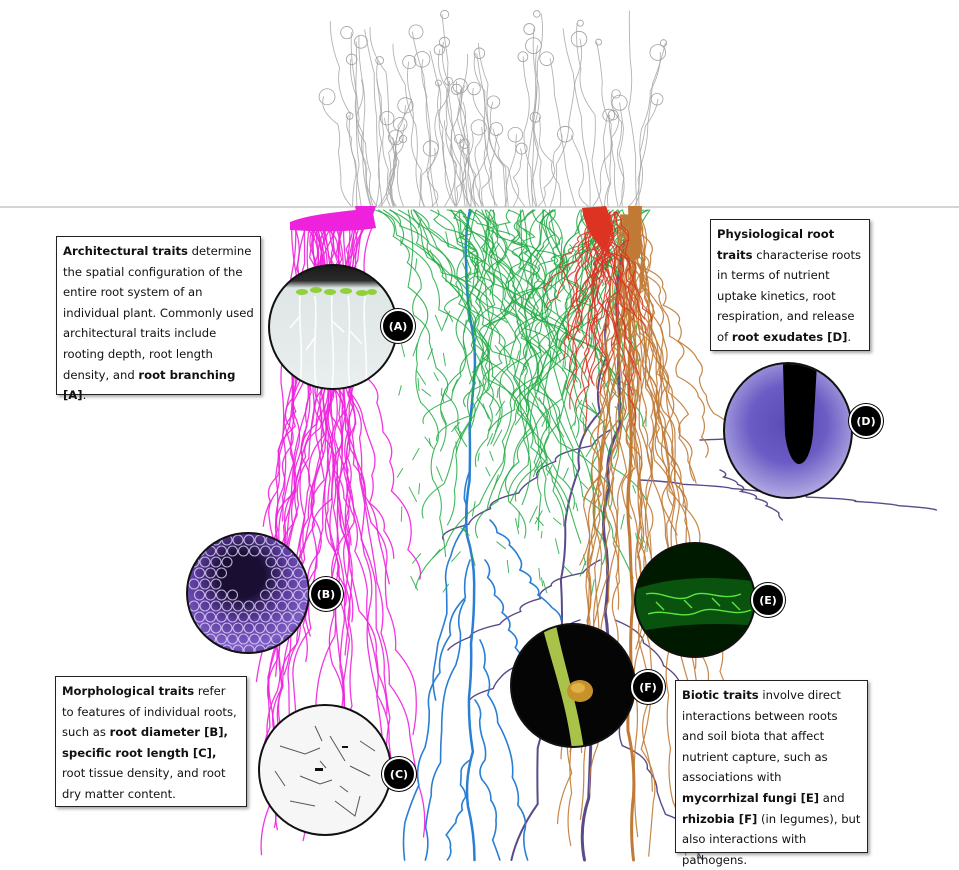 Image resolution: width=959 pixels, height=870 pixels. I want to click on badge-c: (C), so click(399, 774).